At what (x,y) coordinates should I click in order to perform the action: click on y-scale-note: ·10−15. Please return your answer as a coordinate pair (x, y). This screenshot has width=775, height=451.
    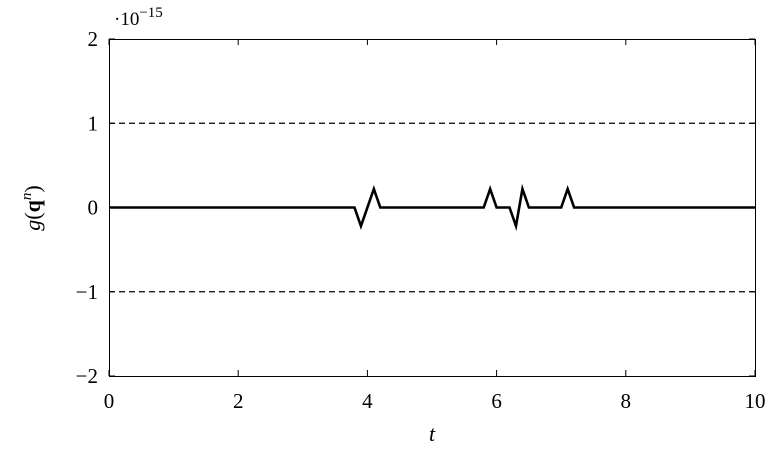
    Looking at the image, I should click on (138, 17).